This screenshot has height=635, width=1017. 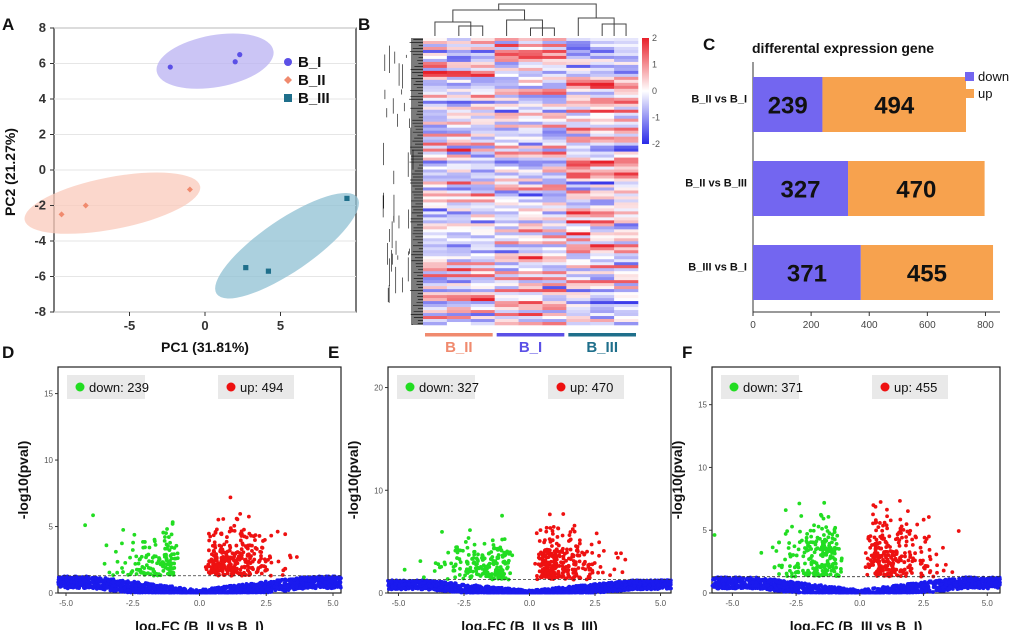 I want to click on group-bar-b_ii, so click(x=459, y=335).